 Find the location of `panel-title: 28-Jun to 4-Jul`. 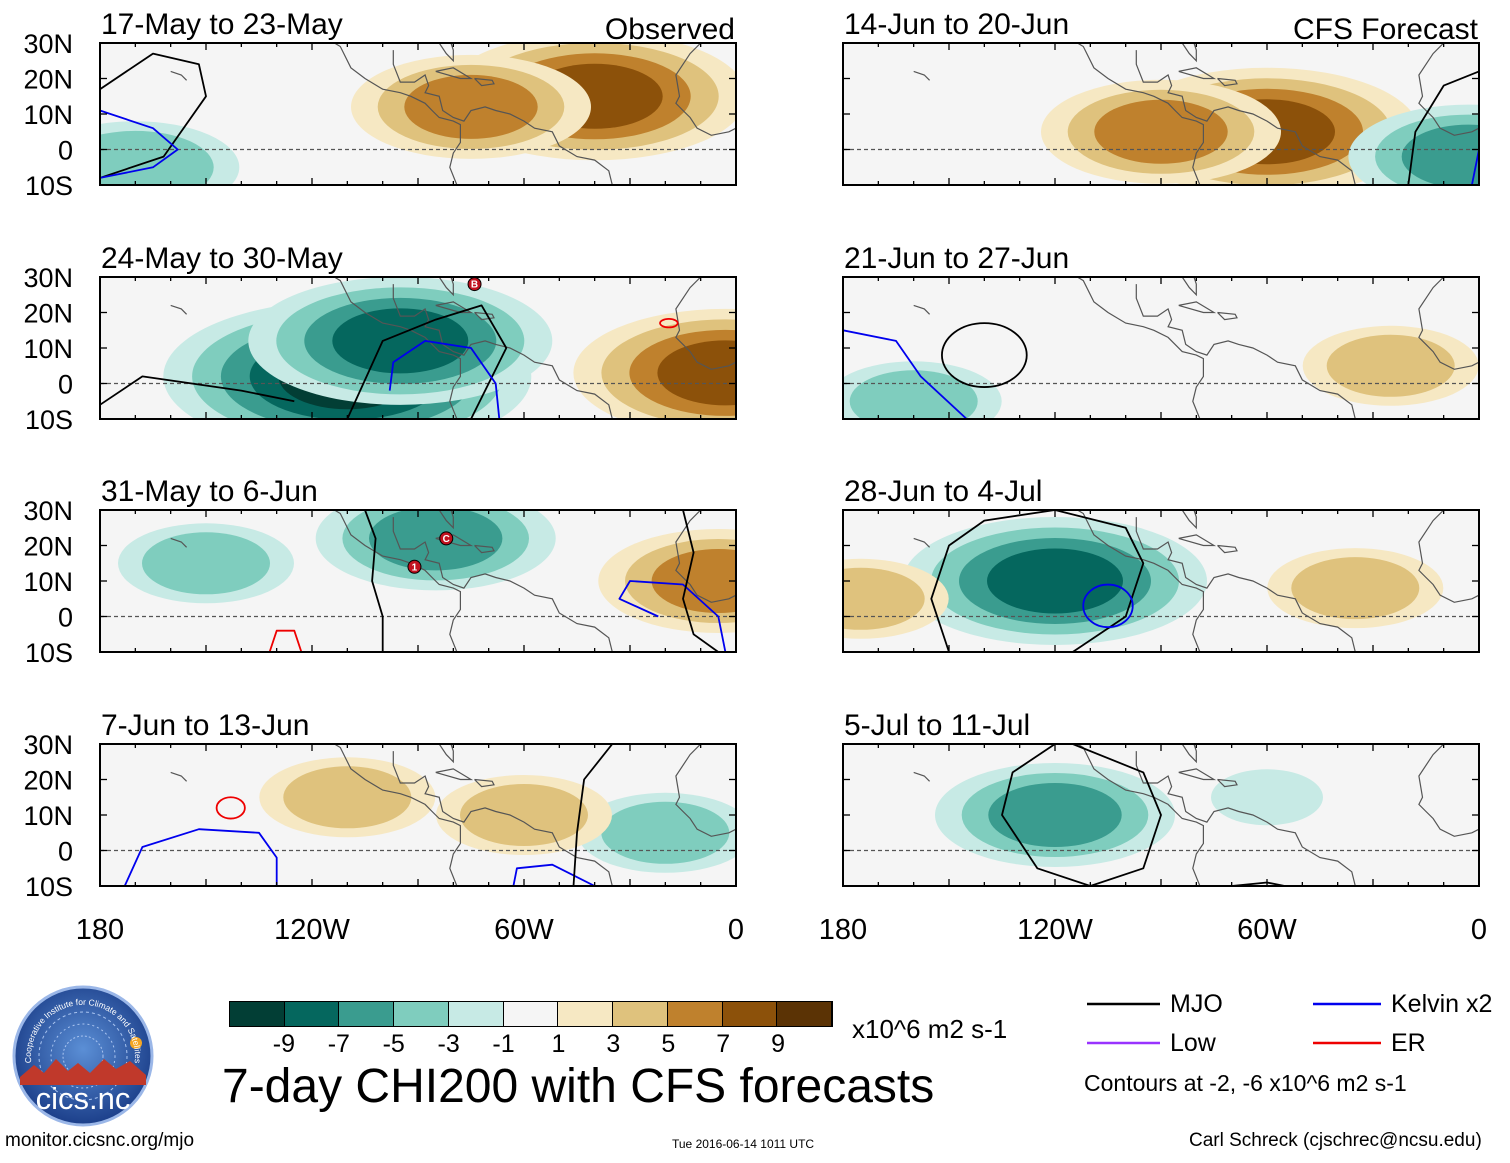

panel-title: 28-Jun to 4-Jul is located at coordinates (943, 491).